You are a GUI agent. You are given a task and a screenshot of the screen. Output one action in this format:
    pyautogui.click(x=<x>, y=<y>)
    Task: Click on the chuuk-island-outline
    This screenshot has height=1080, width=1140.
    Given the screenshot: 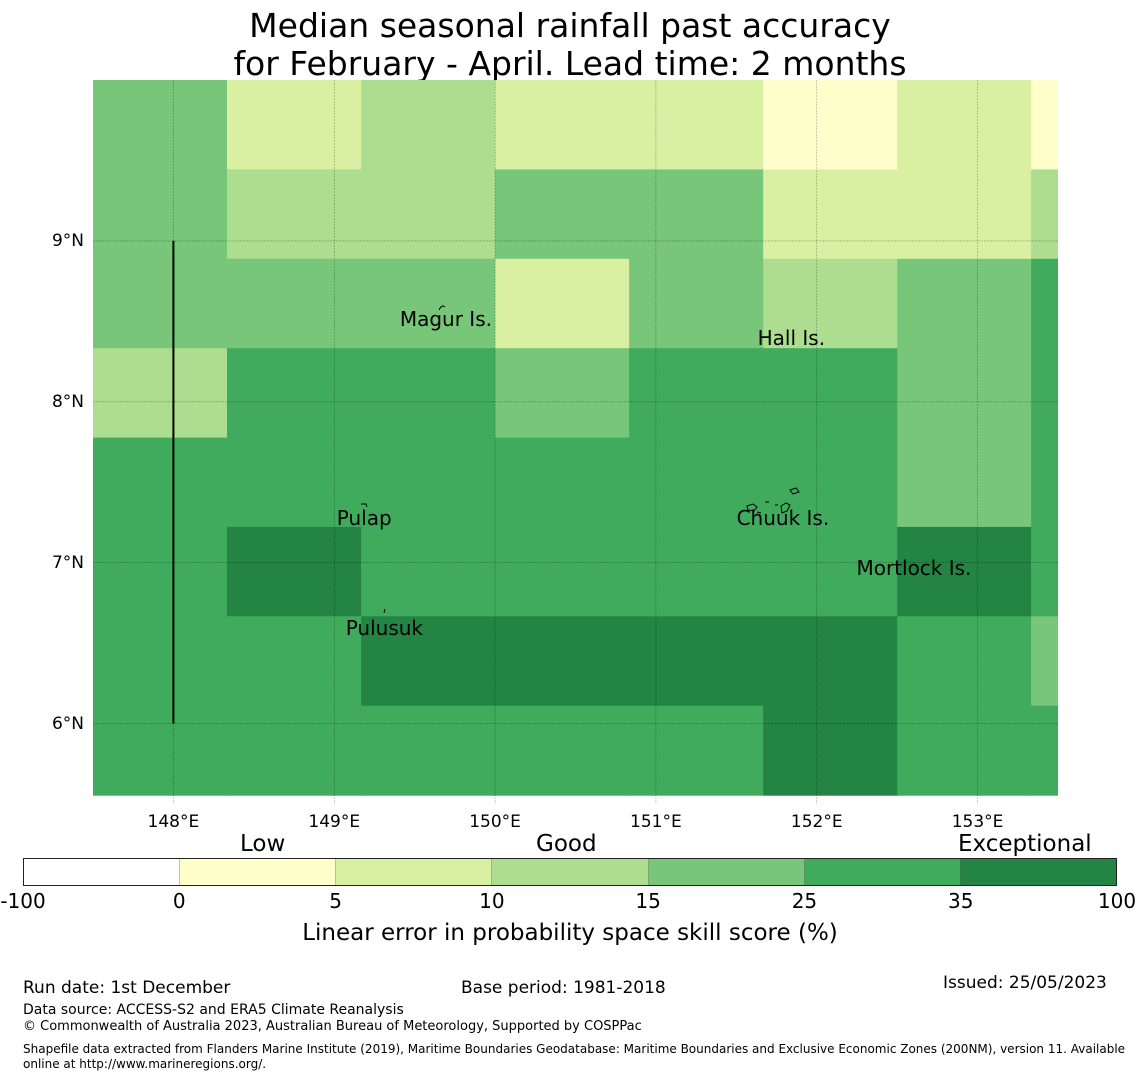 What is the action you would take?
    pyautogui.click(x=773, y=500)
    